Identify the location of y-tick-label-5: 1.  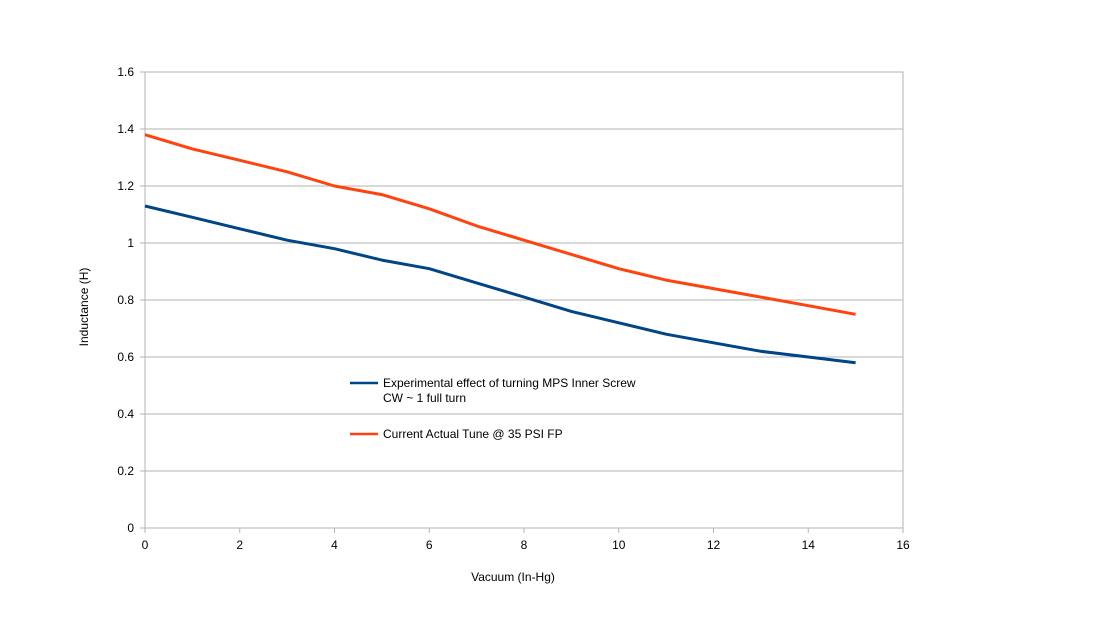
(130, 243).